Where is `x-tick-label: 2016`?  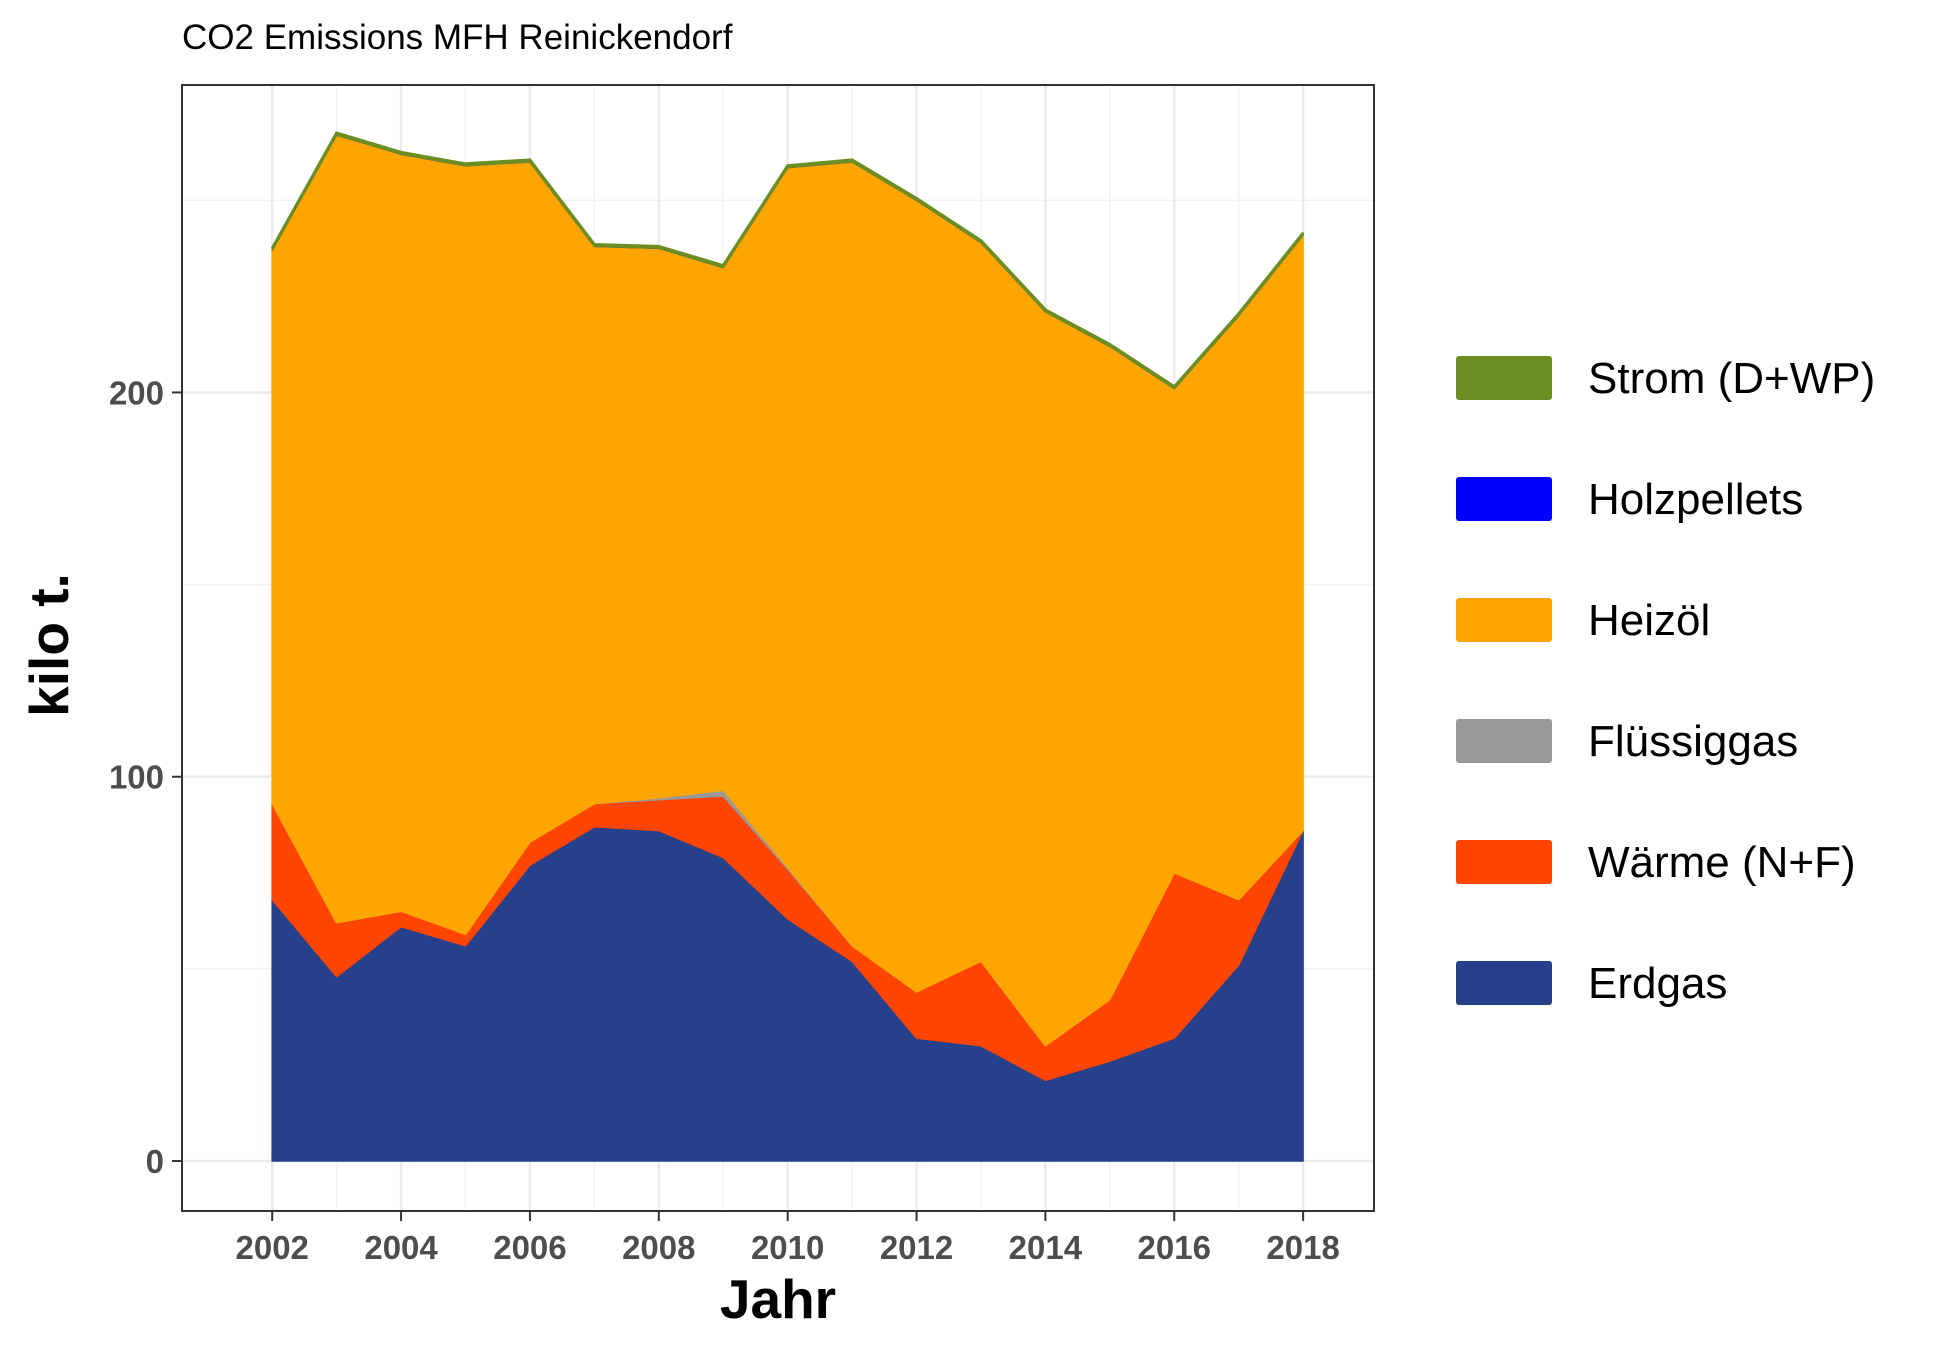 x-tick-label: 2016 is located at coordinates (1174, 1247).